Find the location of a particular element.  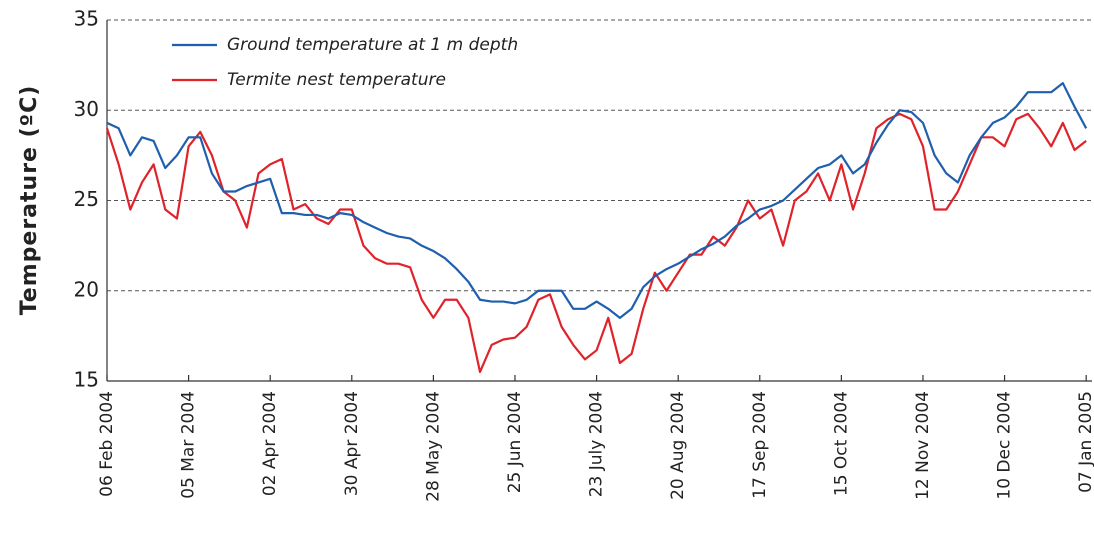

y-axis-label: Temperature (ºC) is located at coordinates (29, 200).